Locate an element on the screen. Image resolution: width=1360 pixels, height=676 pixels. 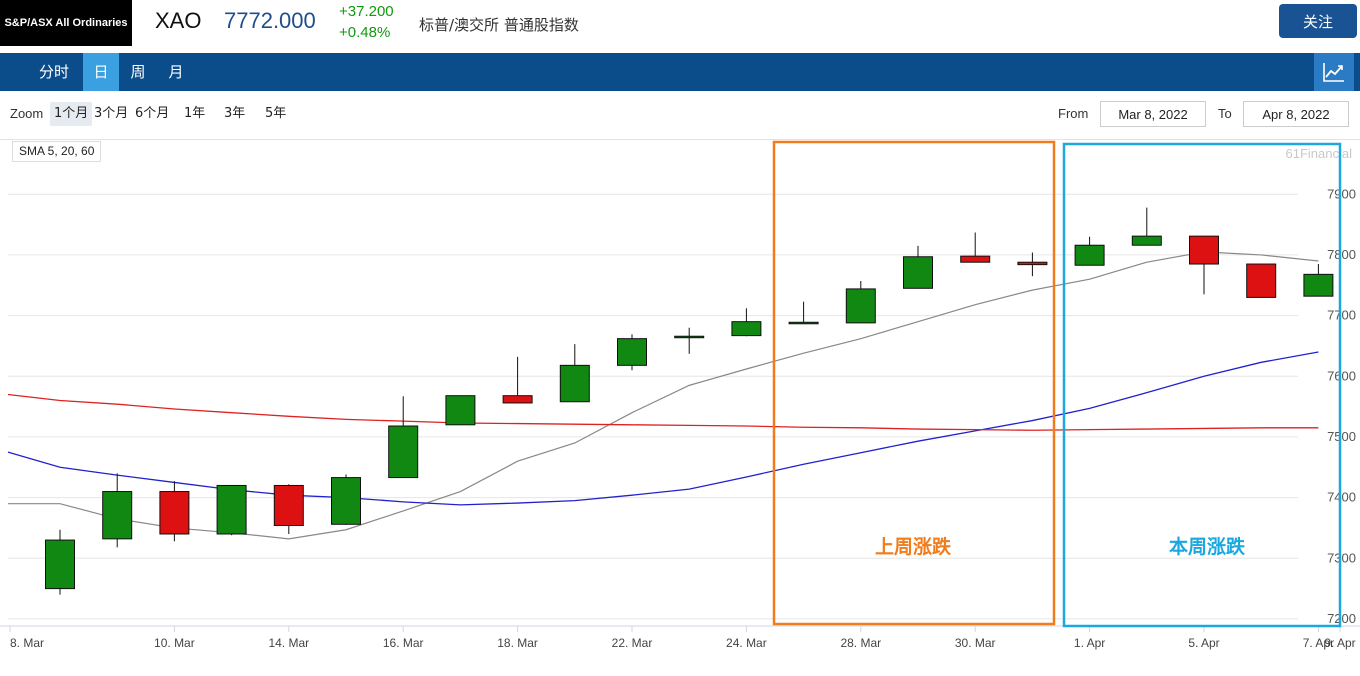
y-tick-label: 7800 is located at coordinates (1341, 254).